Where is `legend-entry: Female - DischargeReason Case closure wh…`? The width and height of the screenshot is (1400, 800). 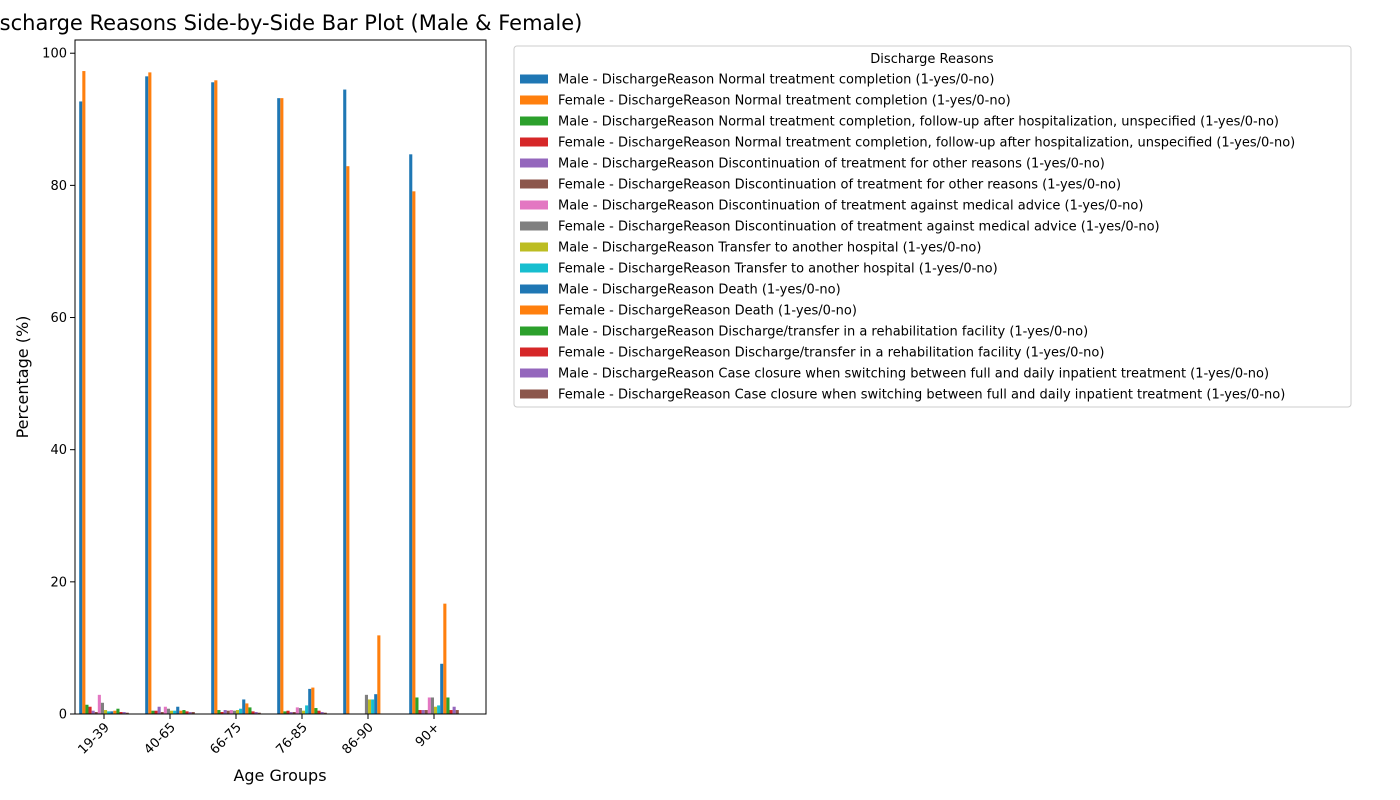 legend-entry: Female - DischargeReason Case closure wh… is located at coordinates (921, 395).